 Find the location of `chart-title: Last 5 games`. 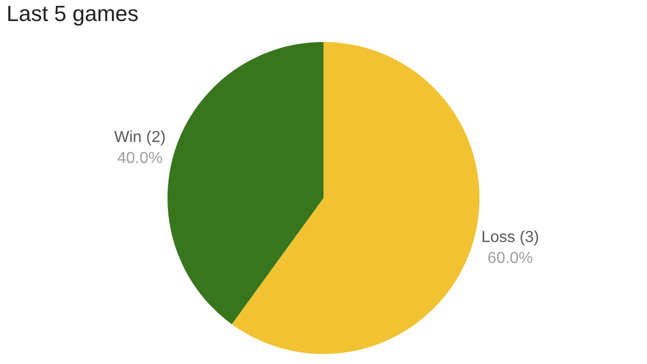

chart-title: Last 5 games is located at coordinates (72, 13).